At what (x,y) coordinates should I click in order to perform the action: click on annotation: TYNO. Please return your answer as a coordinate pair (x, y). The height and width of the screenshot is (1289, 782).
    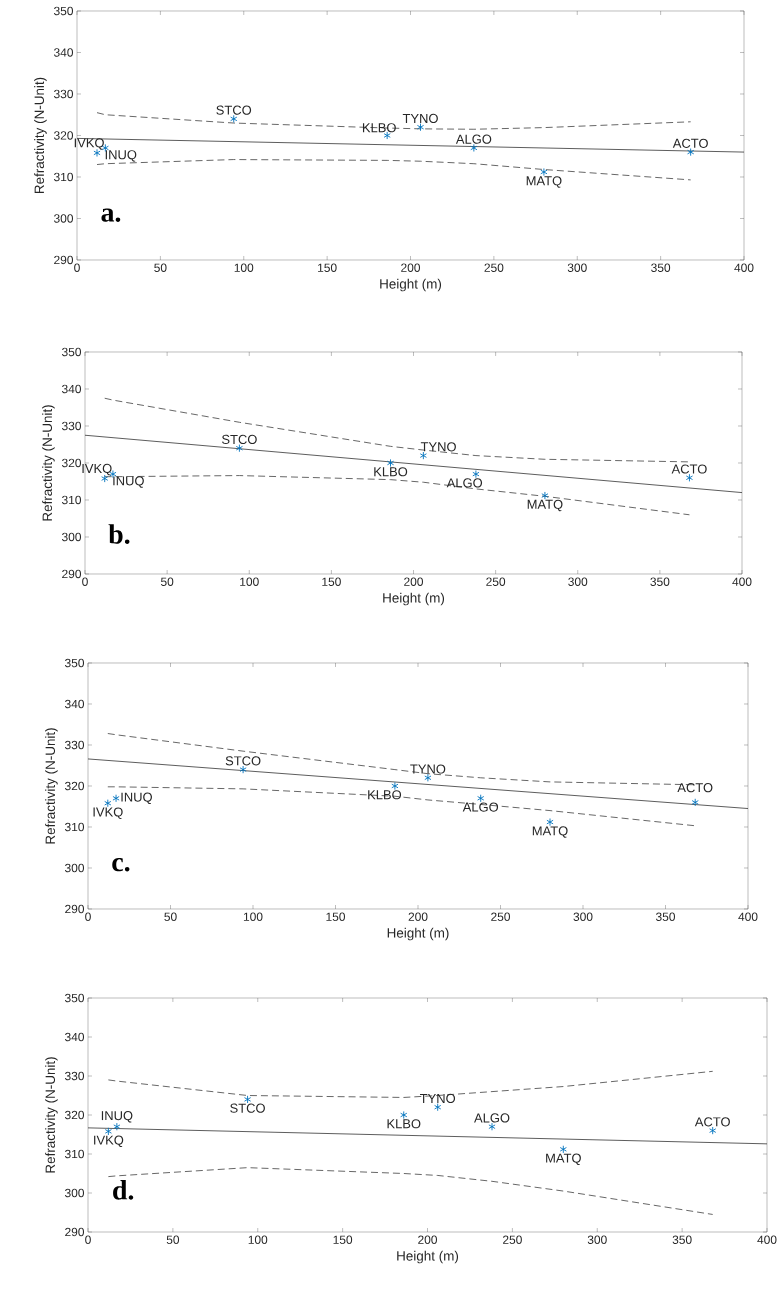
    Looking at the image, I should click on (428, 769).